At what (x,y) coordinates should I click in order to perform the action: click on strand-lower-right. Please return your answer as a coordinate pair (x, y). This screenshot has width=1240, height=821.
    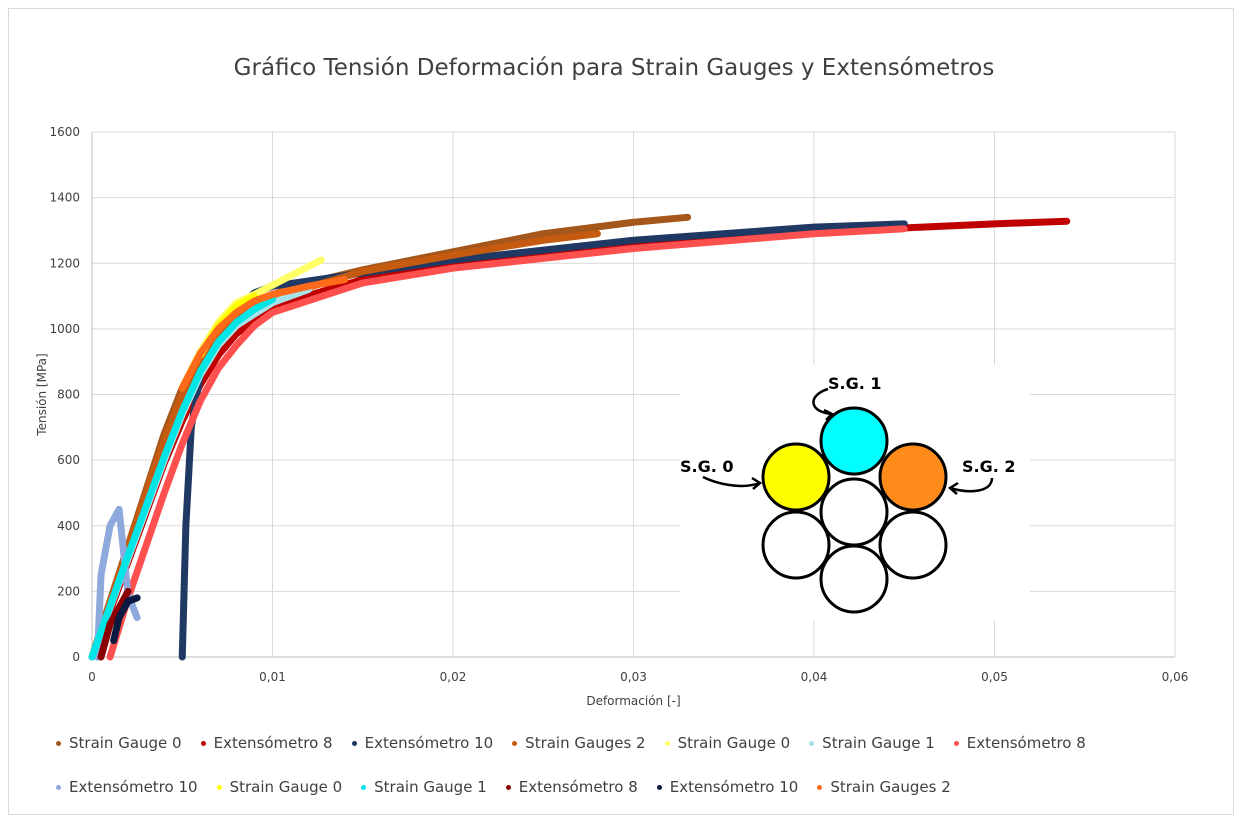
    Looking at the image, I should click on (913, 545).